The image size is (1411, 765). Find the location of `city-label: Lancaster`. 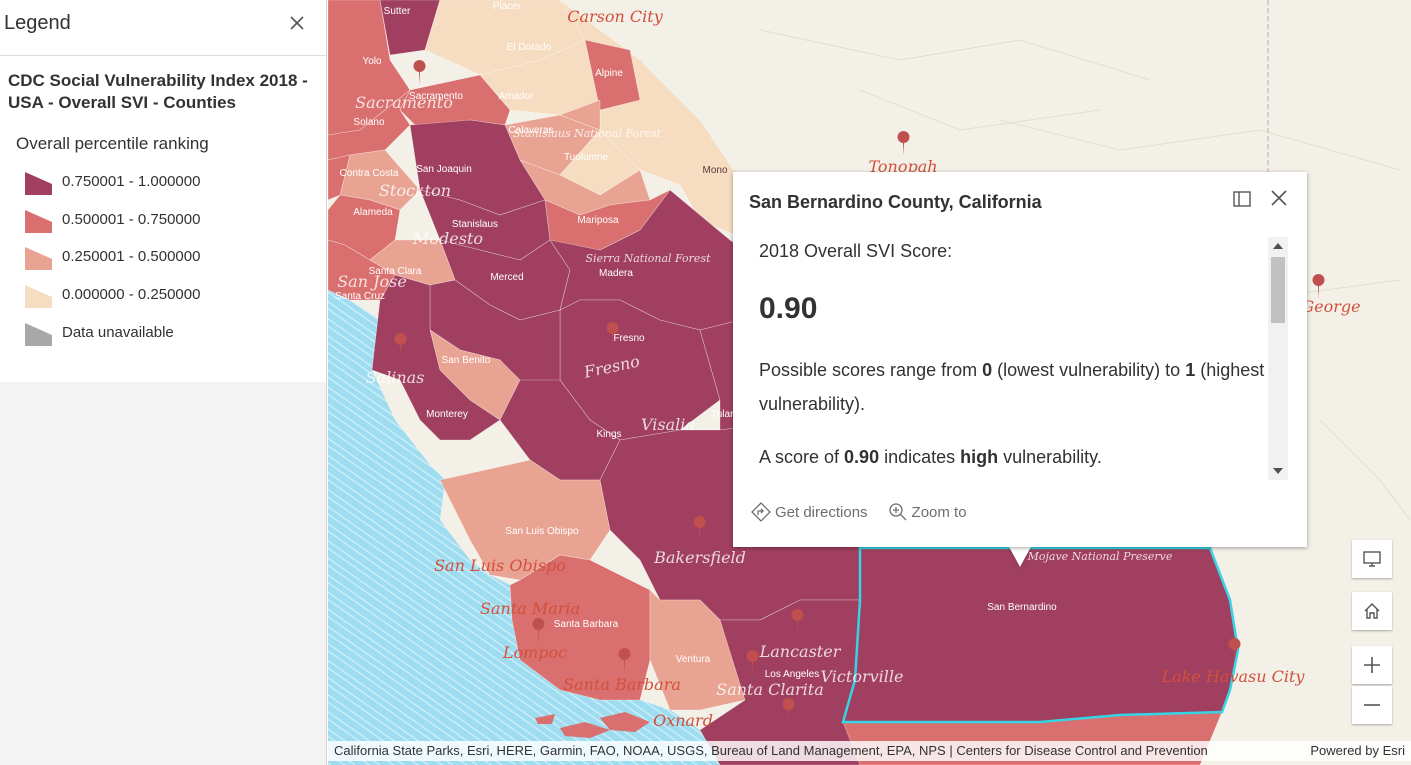

city-label: Lancaster is located at coordinates (800, 651).